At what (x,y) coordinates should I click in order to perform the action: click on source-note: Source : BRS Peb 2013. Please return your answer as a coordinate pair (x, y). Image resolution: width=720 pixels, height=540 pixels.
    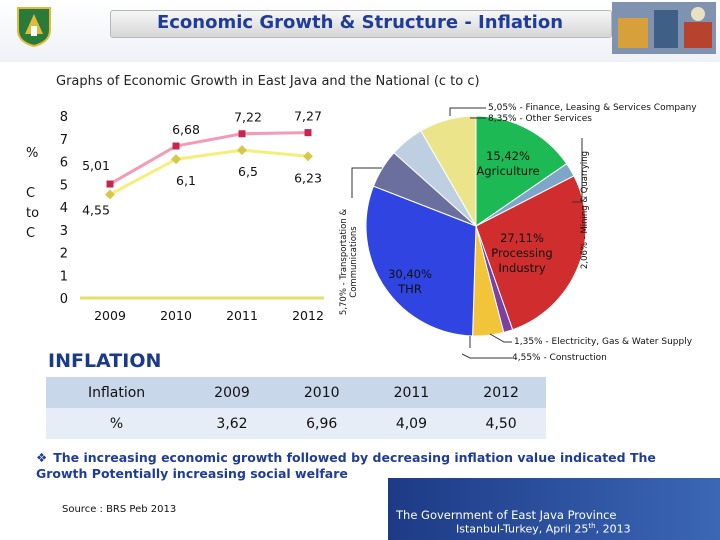
    Looking at the image, I should click on (119, 509).